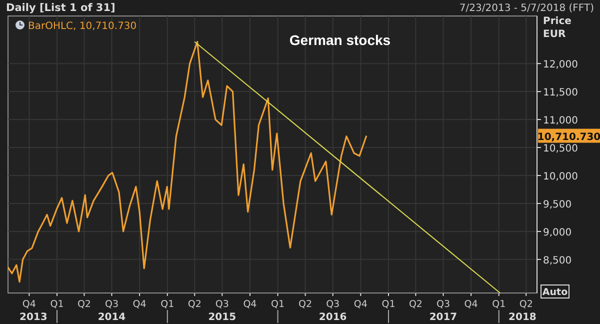 The height and width of the screenshot is (324, 600). Describe the element at coordinates (560, 176) in the screenshot. I see `y-tick-label: 10,000` at that location.